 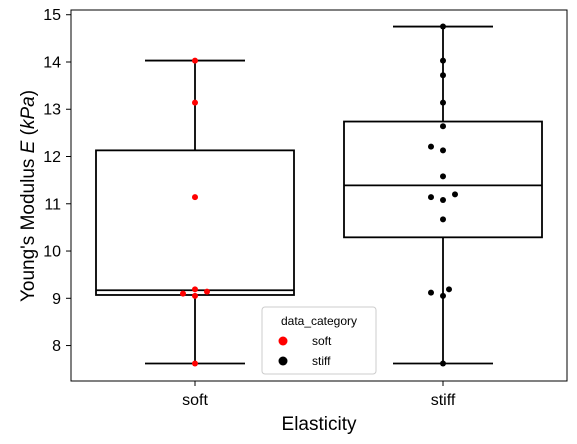 What do you see at coordinates (52, 157) in the screenshot?
I see `y-tick-label-12: 12` at bounding box center [52, 157].